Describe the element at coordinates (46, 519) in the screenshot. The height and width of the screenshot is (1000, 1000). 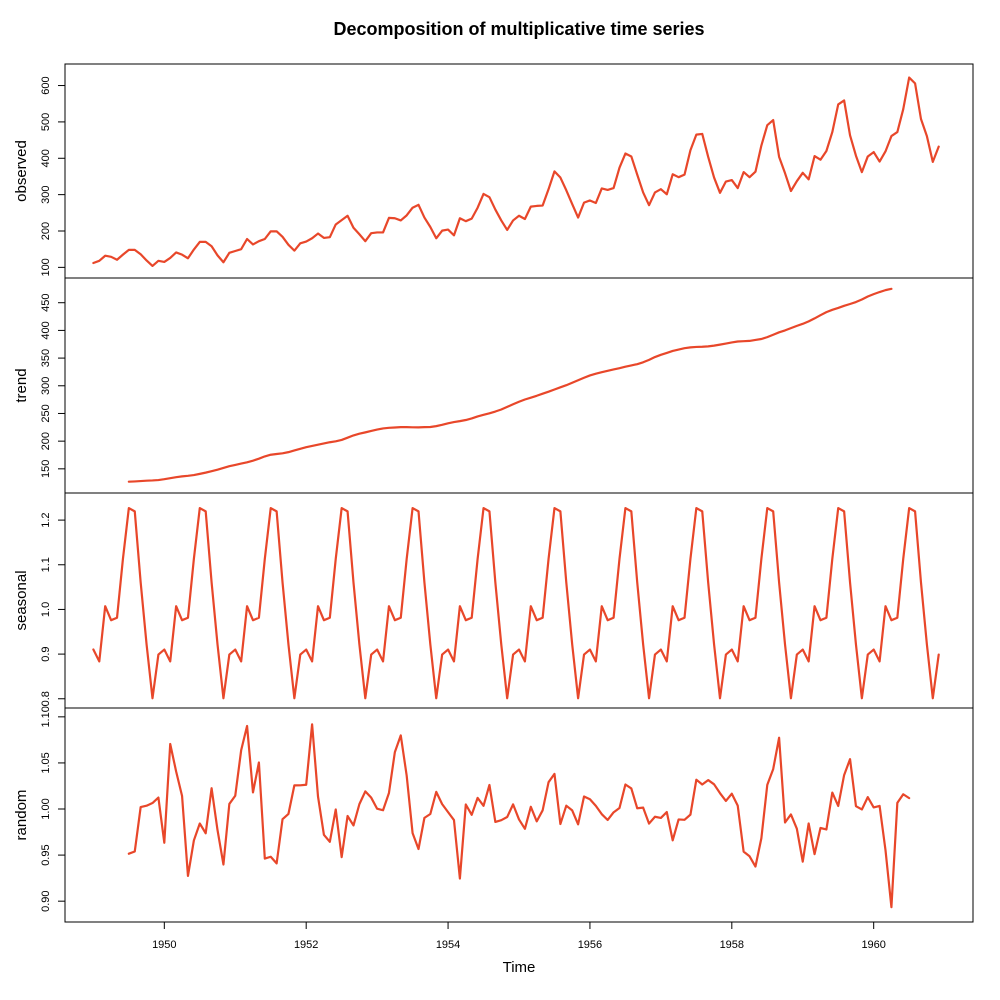
I see `seasonal-y-tick-label: 1.2` at that location.